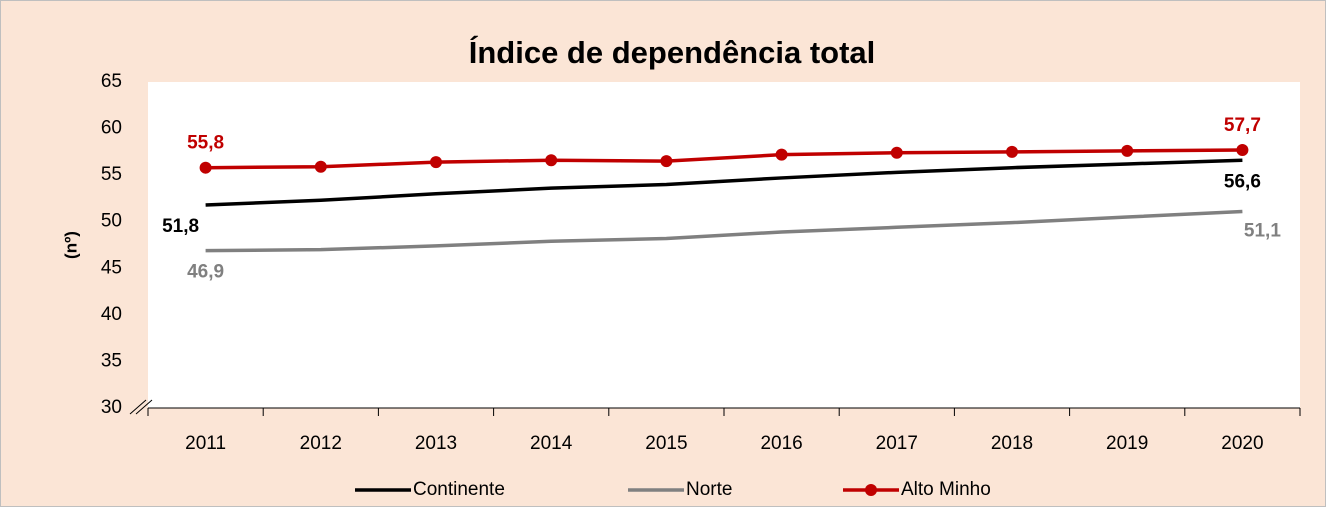 The width and height of the screenshot is (1326, 507). Describe the element at coordinates (205, 143) in the screenshot. I see `data-label: 55,8` at that location.